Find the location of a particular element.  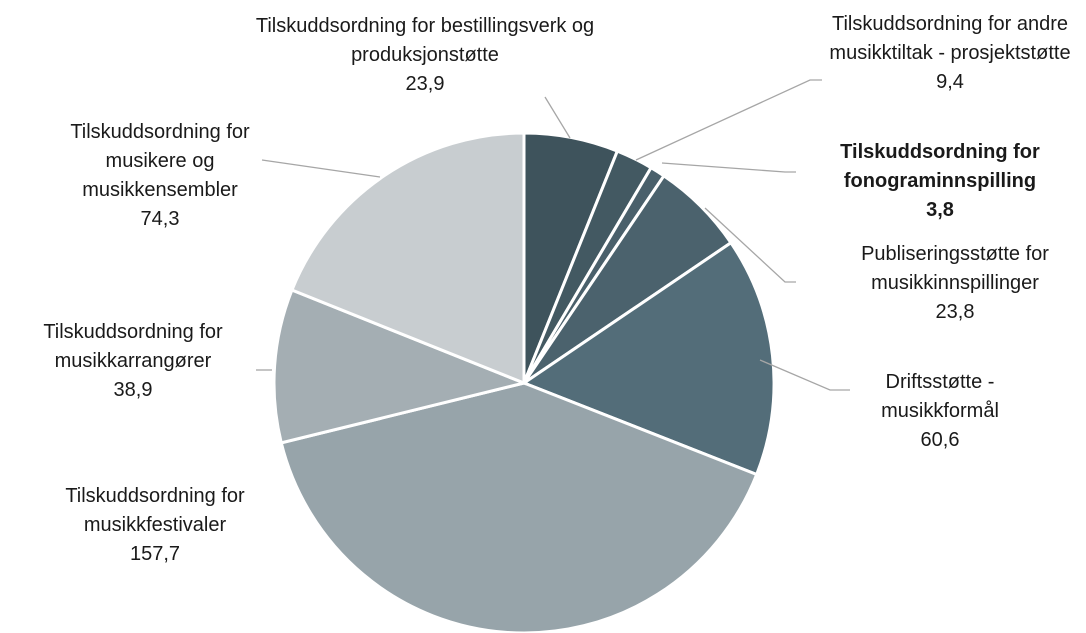

value-label: 157,7 is located at coordinates (155, 554).